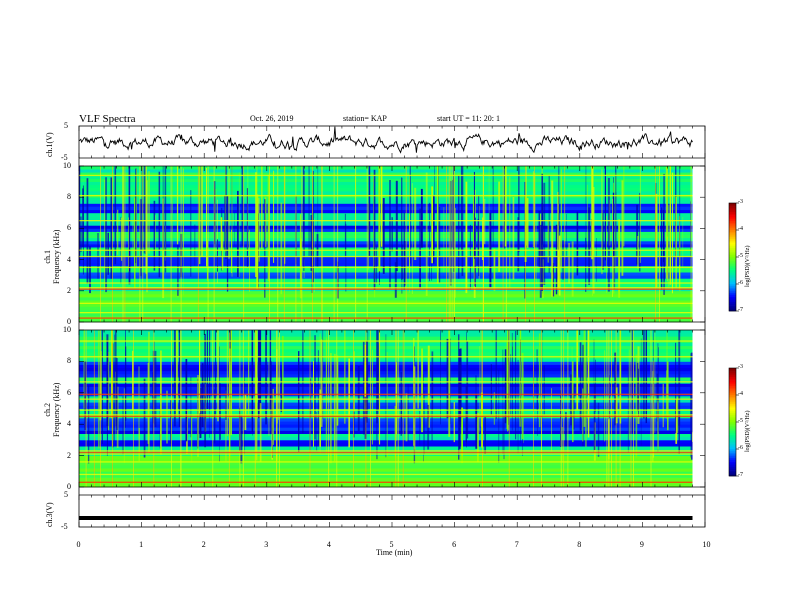 The height and width of the screenshot is (612, 792). What do you see at coordinates (78, 544) in the screenshot?
I see `x-tick-label: 0` at bounding box center [78, 544].